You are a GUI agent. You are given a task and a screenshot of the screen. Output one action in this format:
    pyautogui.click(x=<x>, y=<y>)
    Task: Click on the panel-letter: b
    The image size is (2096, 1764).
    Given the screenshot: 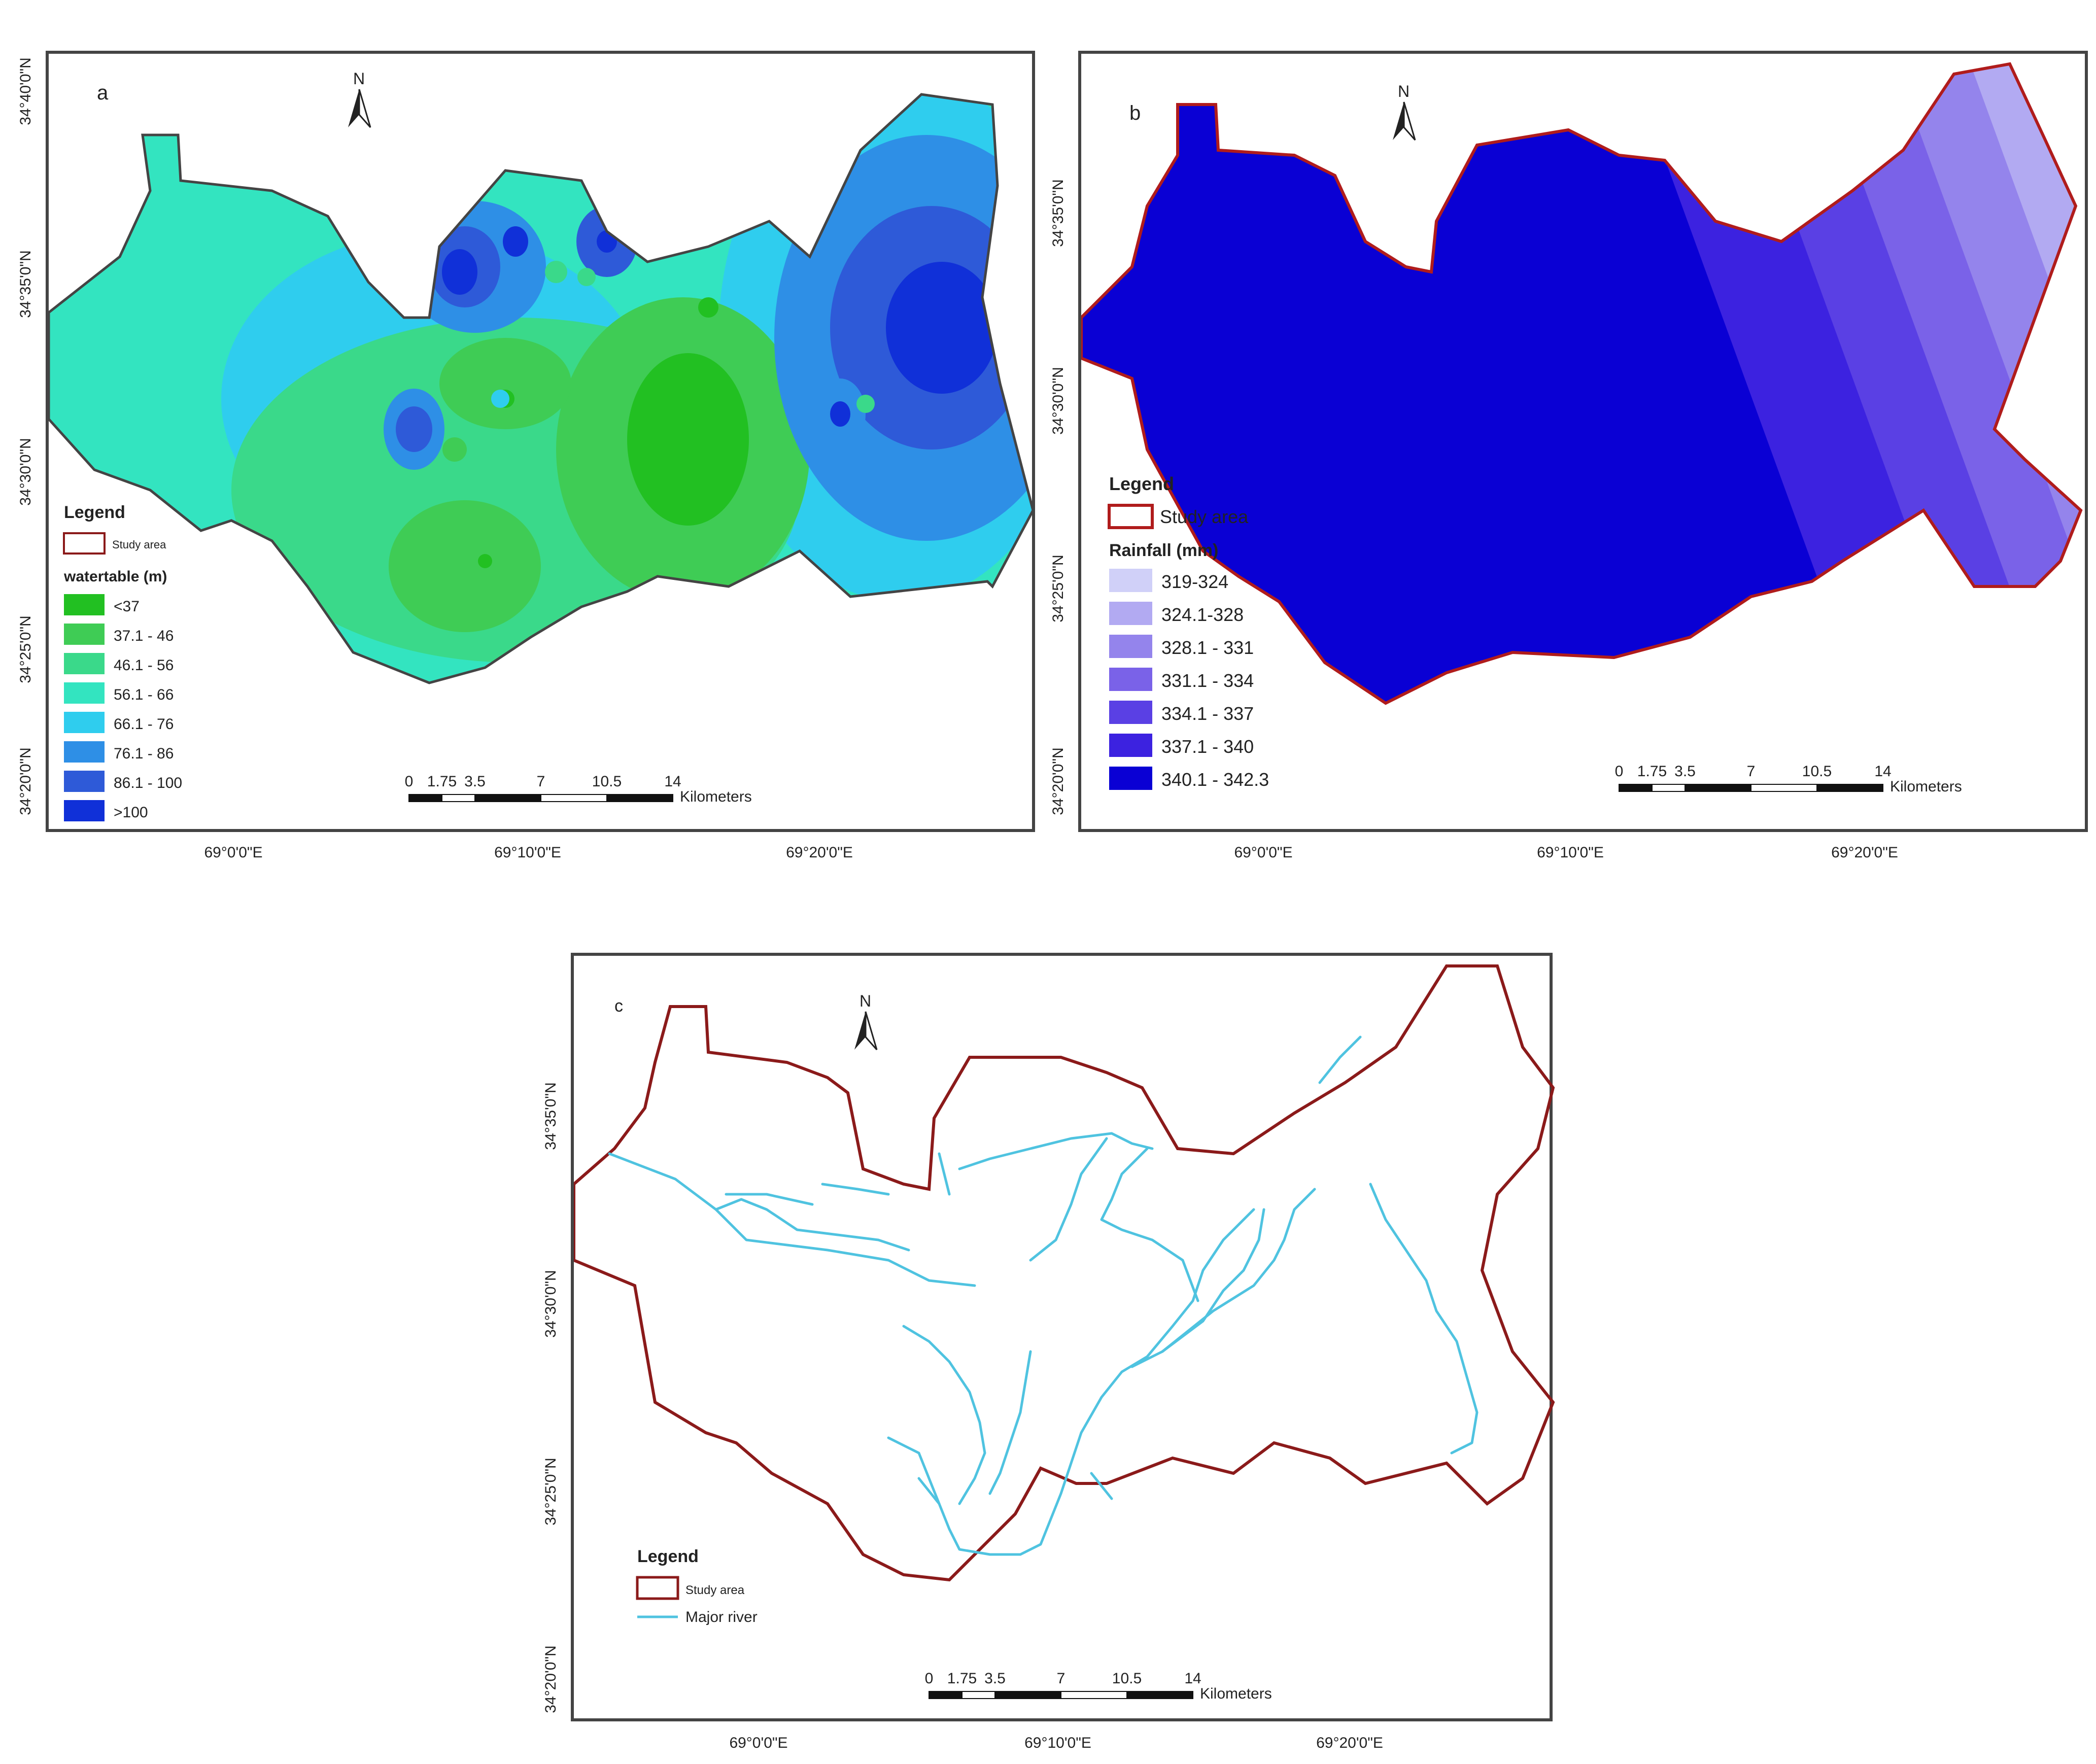 What is the action you would take?
    pyautogui.click(x=1135, y=113)
    